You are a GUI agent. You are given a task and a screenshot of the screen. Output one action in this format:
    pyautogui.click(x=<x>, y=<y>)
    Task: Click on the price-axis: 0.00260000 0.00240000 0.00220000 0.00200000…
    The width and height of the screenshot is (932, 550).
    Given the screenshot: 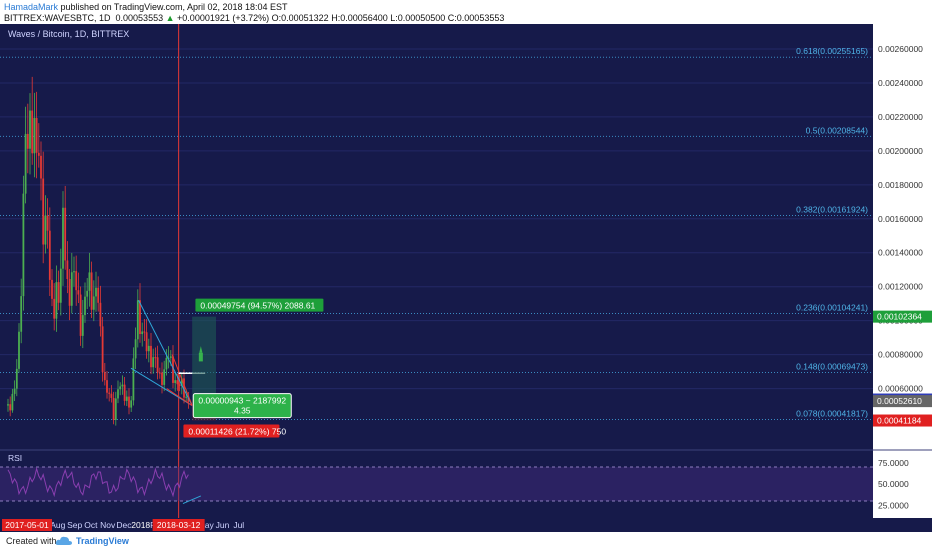 What is the action you would take?
    pyautogui.click(x=902, y=235)
    